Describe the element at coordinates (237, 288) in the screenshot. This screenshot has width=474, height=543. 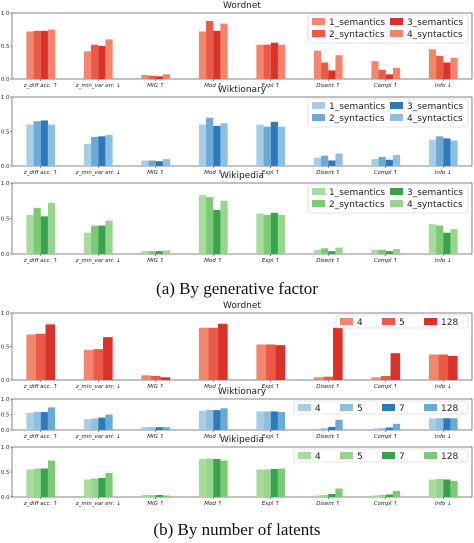
I see `caption-a: (a) By generative factor` at that location.